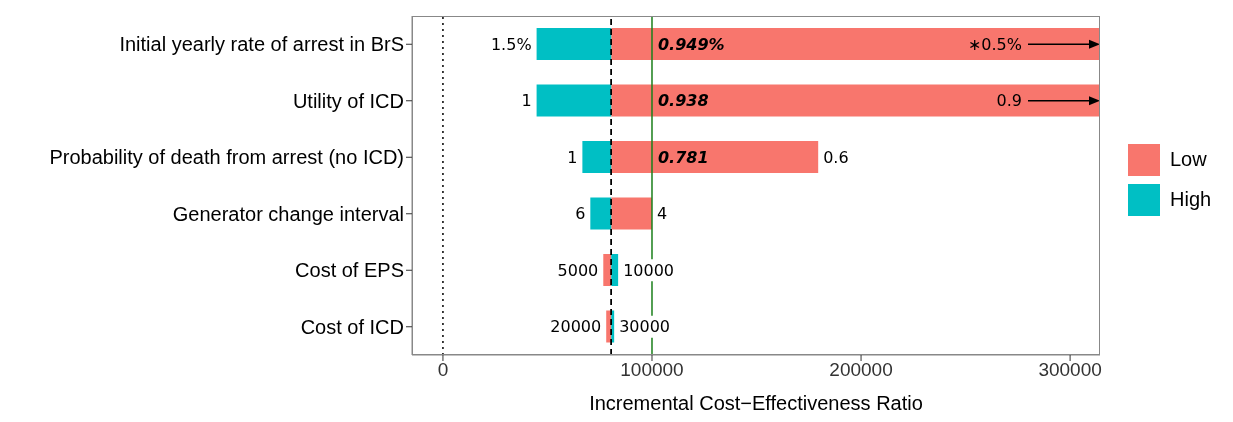  What do you see at coordinates (994, 44) in the screenshot?
I see `annotation: ∗0.5%` at bounding box center [994, 44].